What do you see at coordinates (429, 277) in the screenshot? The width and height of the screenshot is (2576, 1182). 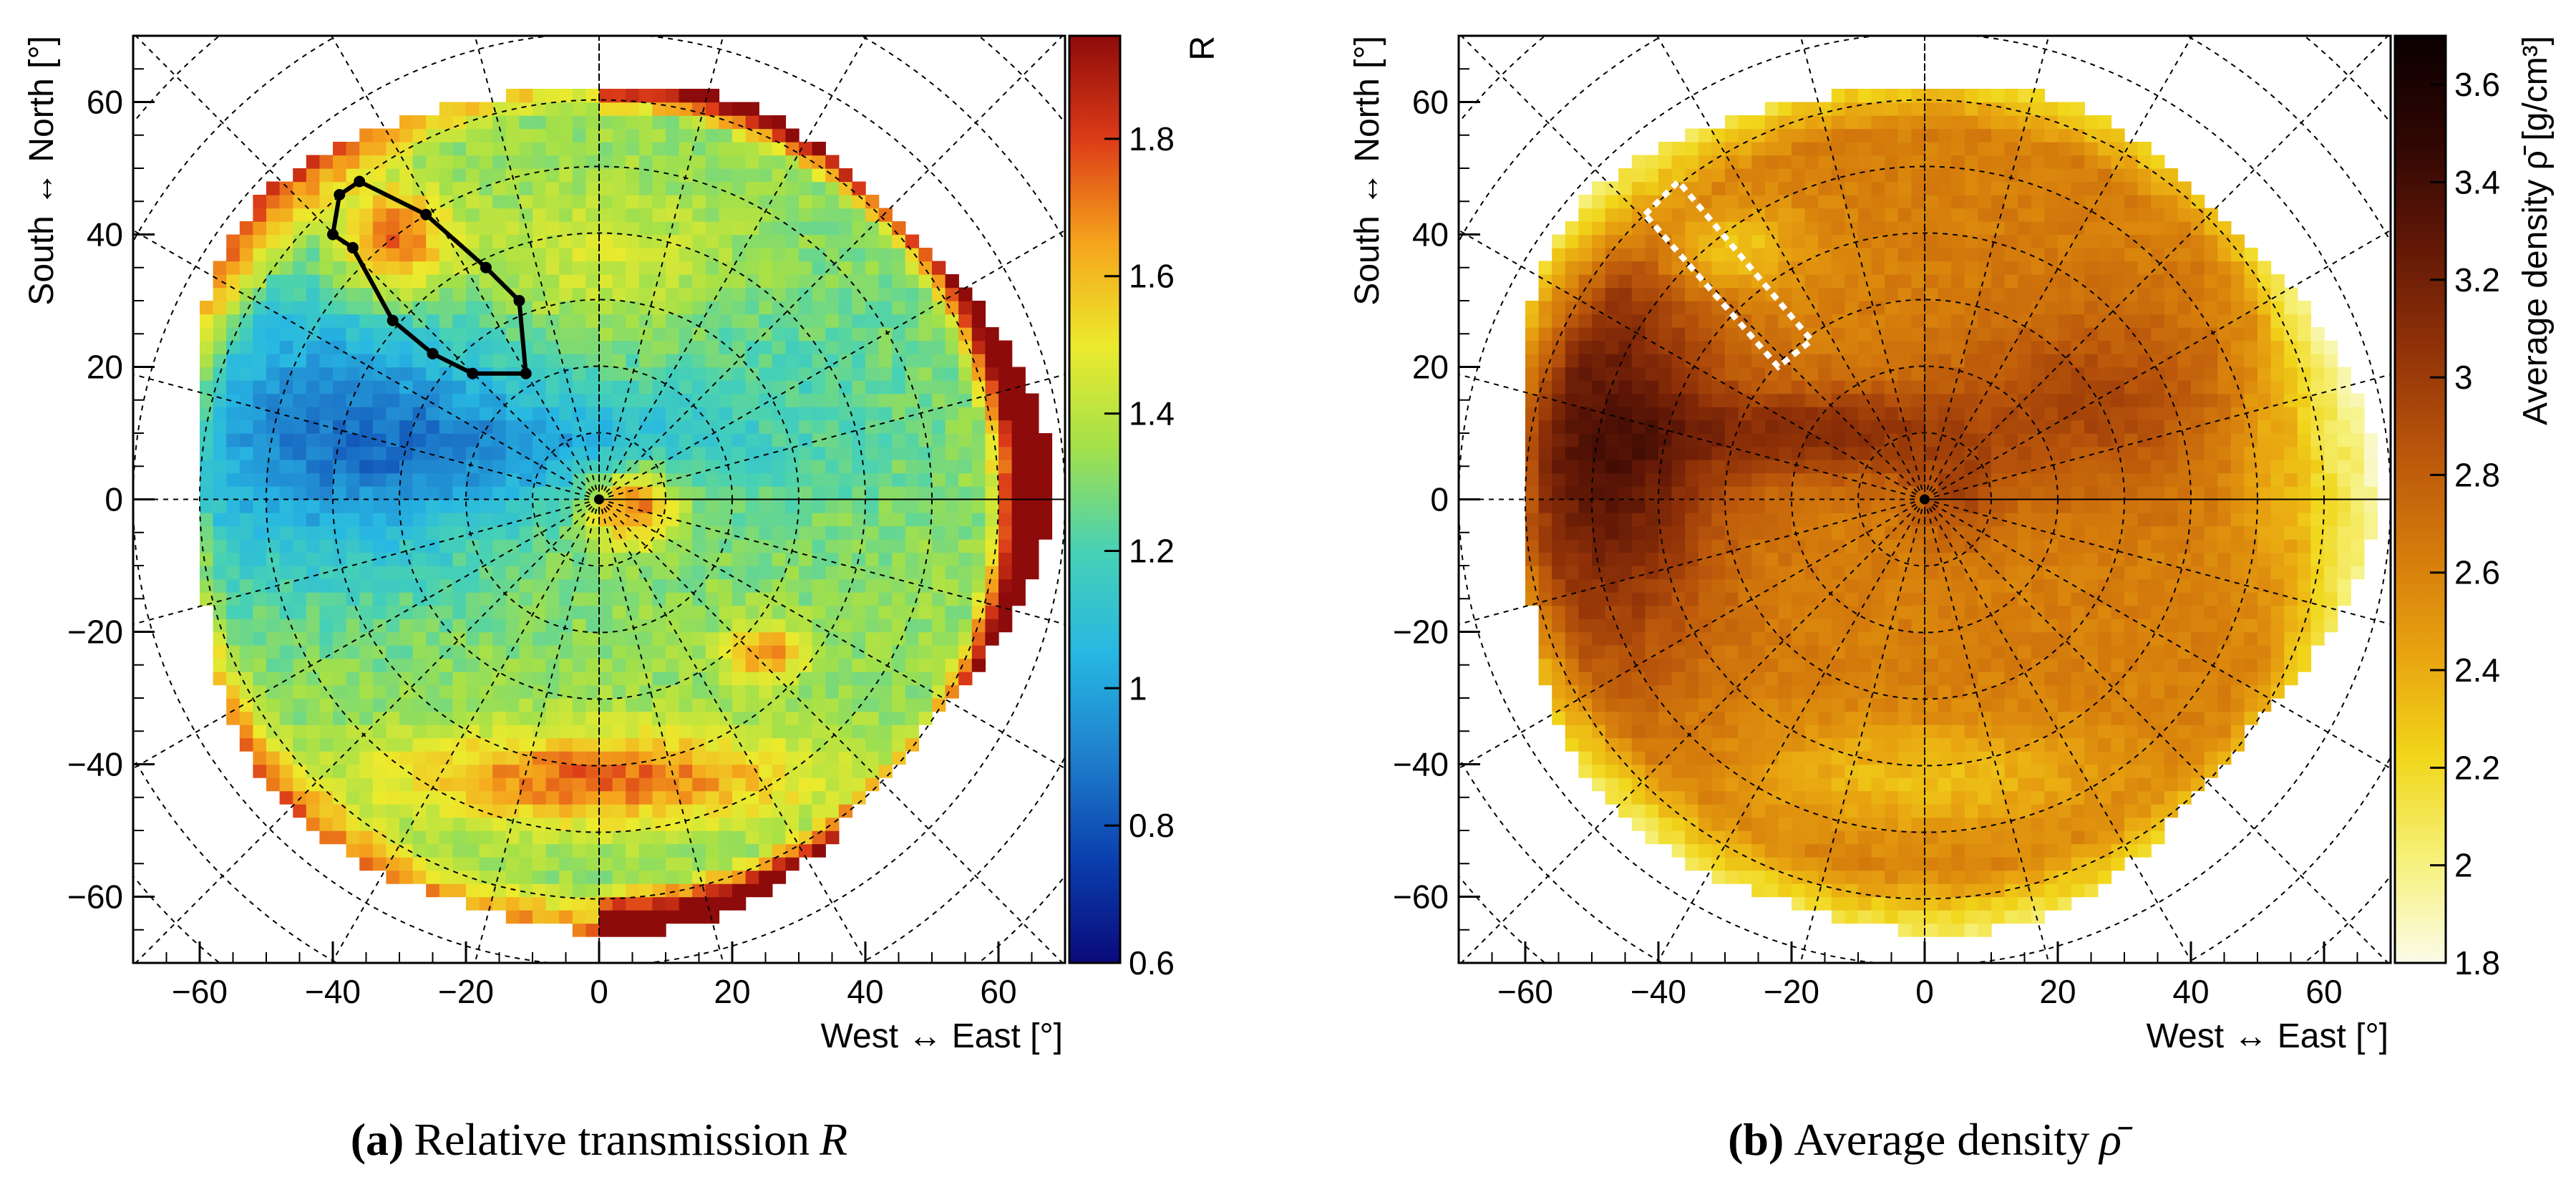 I see `outline-vertices` at bounding box center [429, 277].